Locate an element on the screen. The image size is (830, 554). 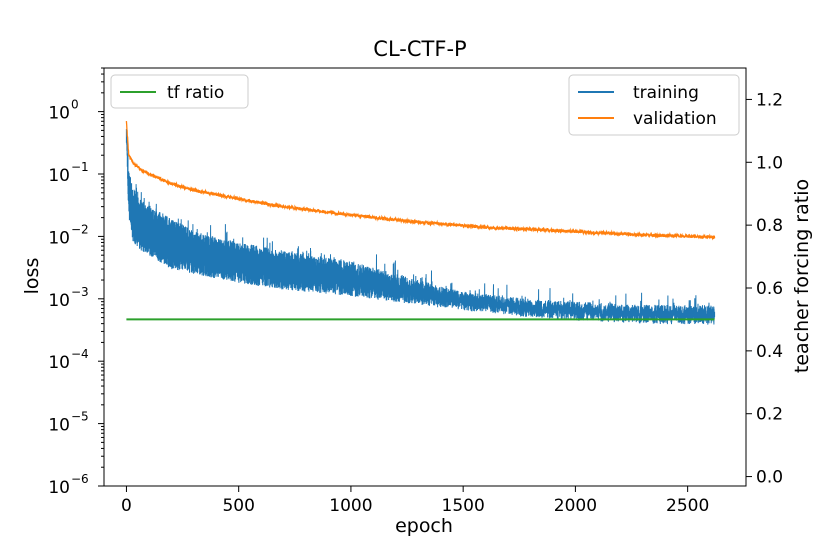
y2-tick-label: 1.0 is located at coordinates (769, 163).